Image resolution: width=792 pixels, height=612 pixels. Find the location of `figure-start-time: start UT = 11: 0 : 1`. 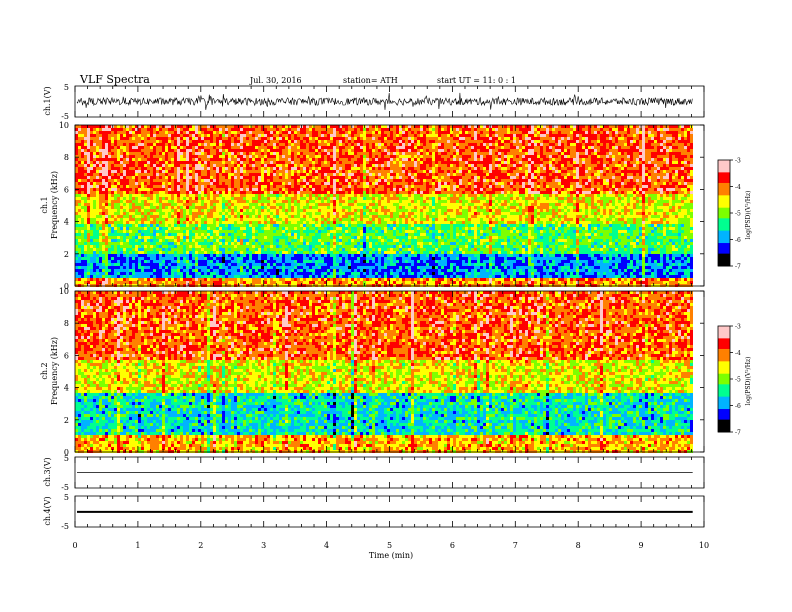

figure-start-time: start UT = 11: 0 : 1 is located at coordinates (476, 80).